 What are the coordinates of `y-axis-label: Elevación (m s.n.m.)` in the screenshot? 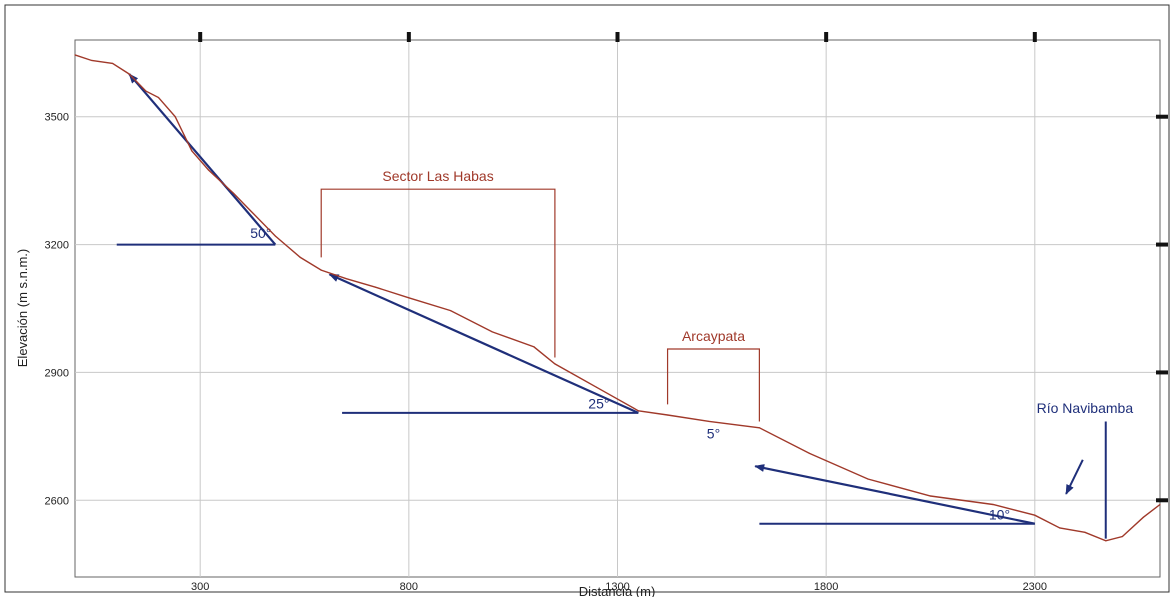 It's located at (22, 308).